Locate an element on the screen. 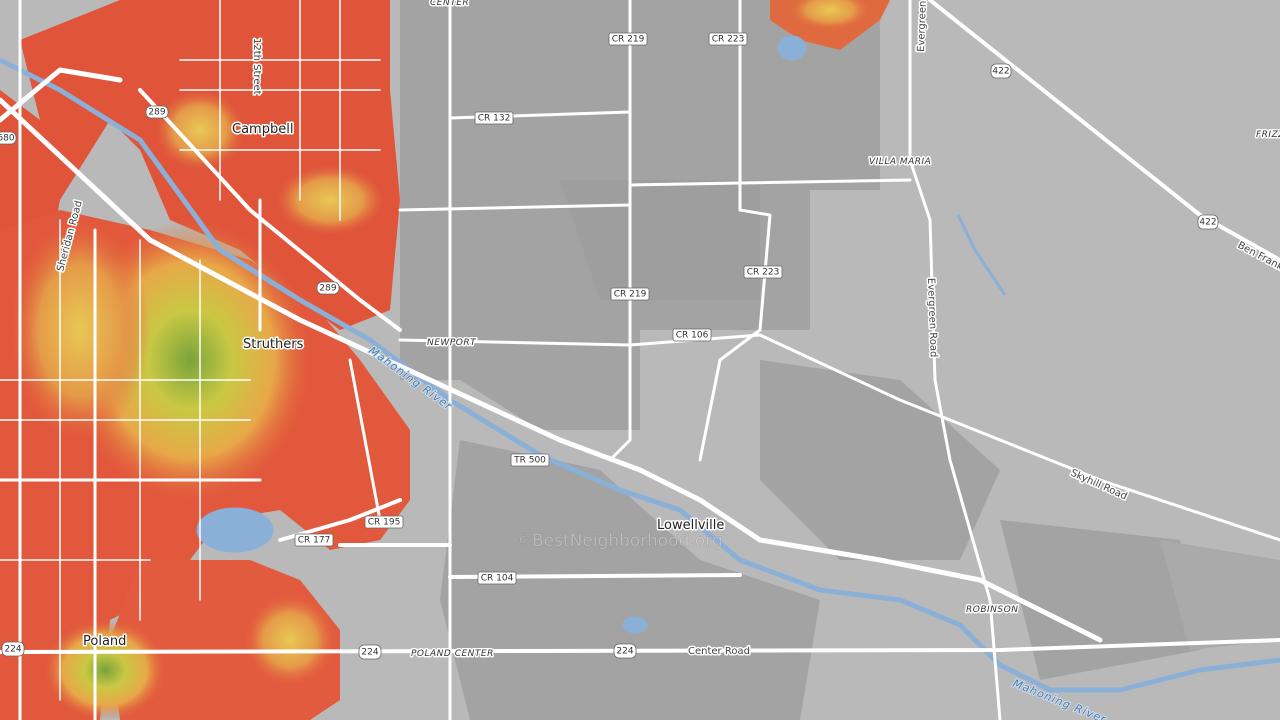 This screenshot has width=1280, height=720. shield-label: 680 is located at coordinates (7, 139).